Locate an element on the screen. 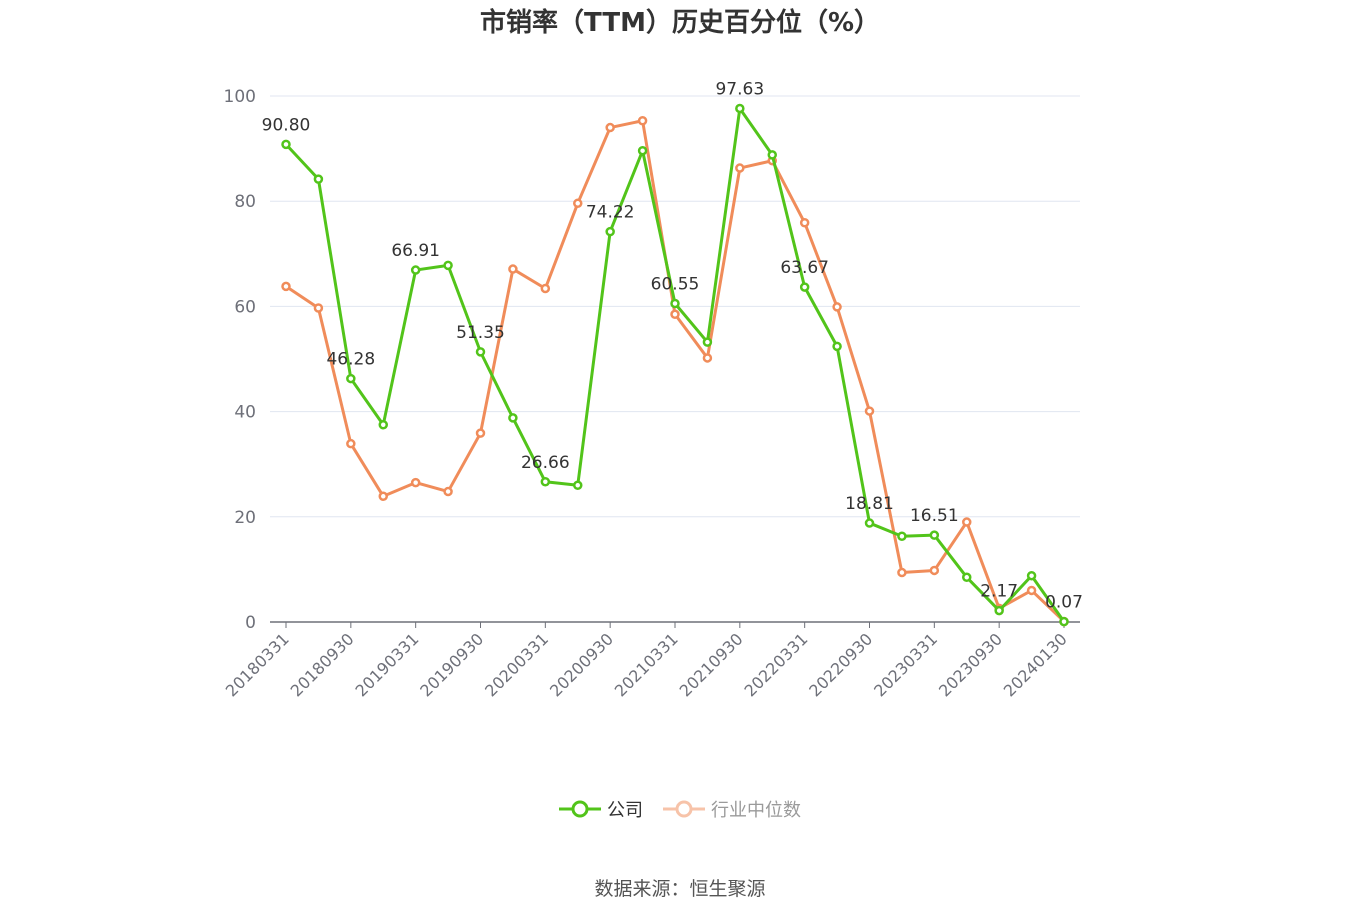  data-label-22: 2.17 is located at coordinates (999, 592).